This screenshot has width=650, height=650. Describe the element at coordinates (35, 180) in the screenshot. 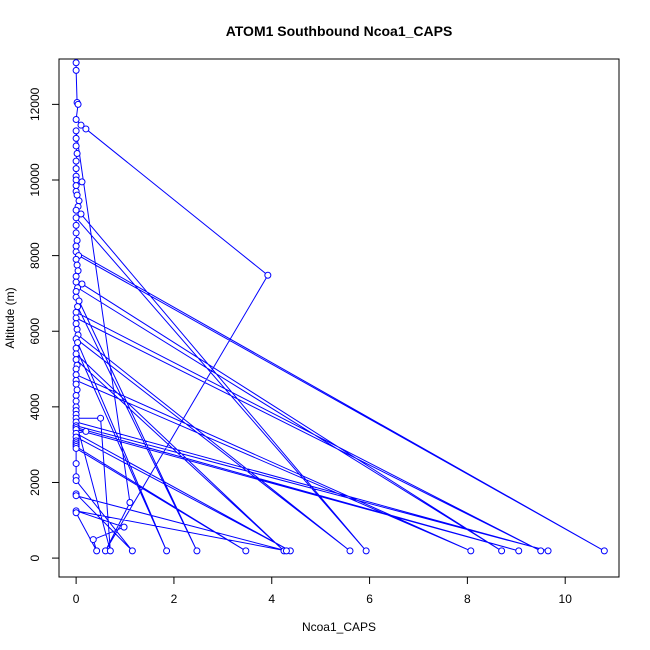

I see `y-tick-label: 10000` at that location.